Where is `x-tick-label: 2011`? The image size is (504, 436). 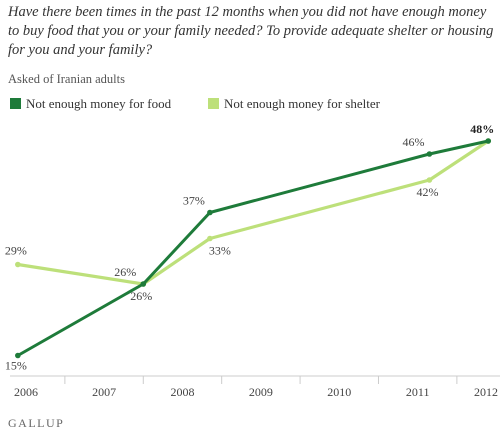 x-tick-label: 2011 is located at coordinates (418, 392).